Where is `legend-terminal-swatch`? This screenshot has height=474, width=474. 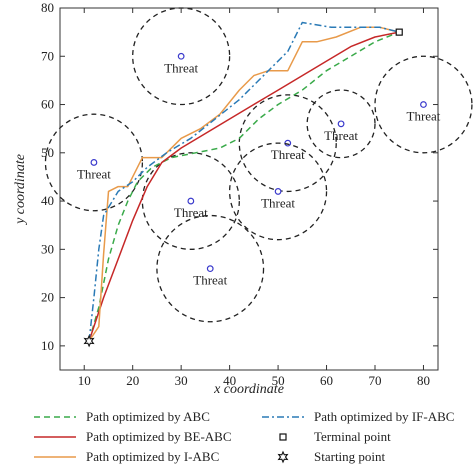 legend-terminal-swatch is located at coordinates (283, 437).